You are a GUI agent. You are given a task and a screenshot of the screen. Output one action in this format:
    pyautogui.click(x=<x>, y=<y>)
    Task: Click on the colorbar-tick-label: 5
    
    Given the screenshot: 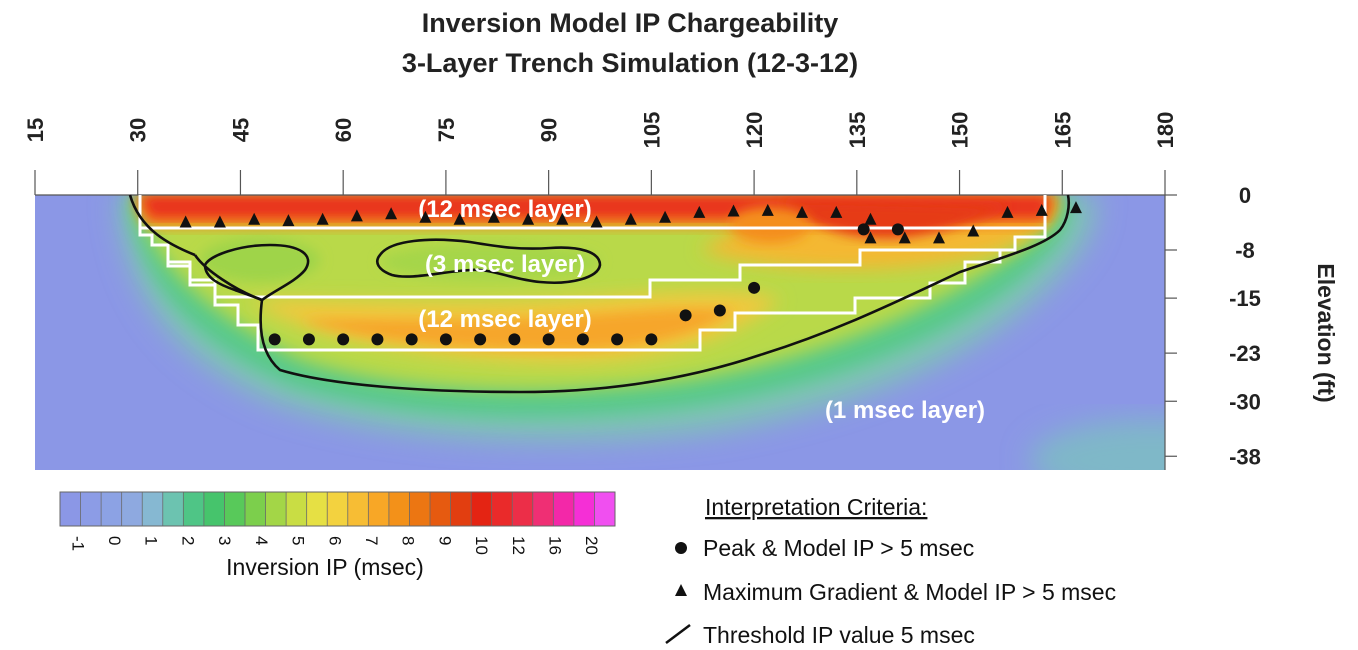 What is the action you would take?
    pyautogui.click(x=298, y=540)
    